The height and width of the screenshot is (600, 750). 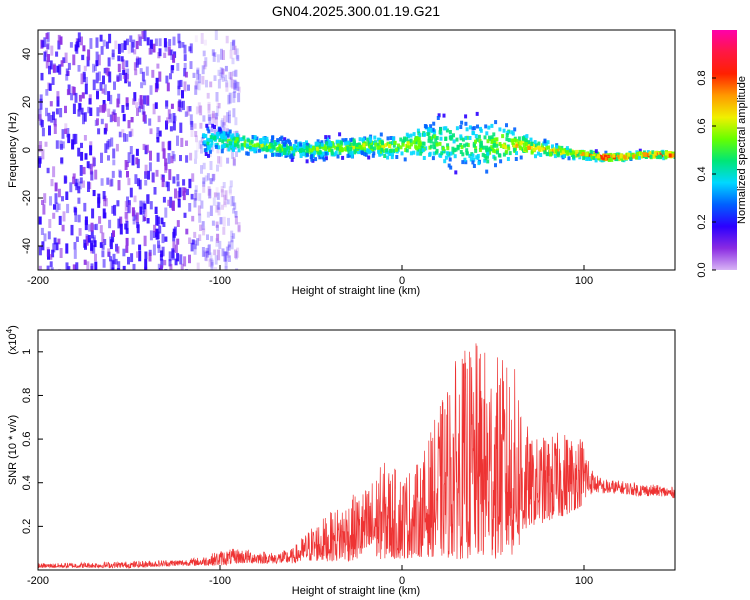 What do you see at coordinates (27, 526) in the screenshot?
I see `y-tick-label: 0.2` at bounding box center [27, 526].